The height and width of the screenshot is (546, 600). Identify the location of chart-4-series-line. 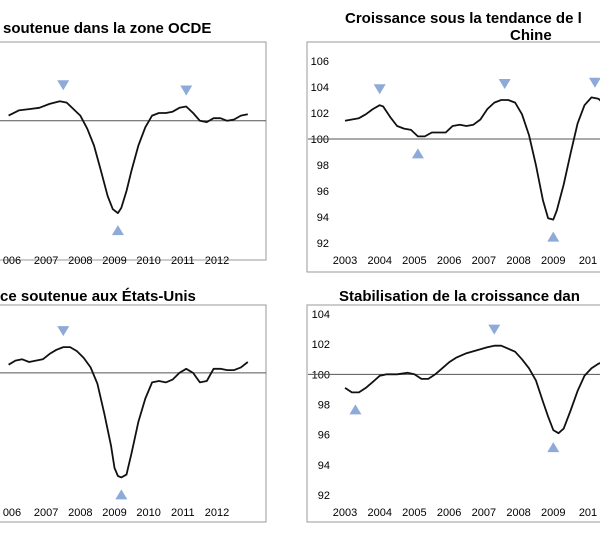
(472, 389).